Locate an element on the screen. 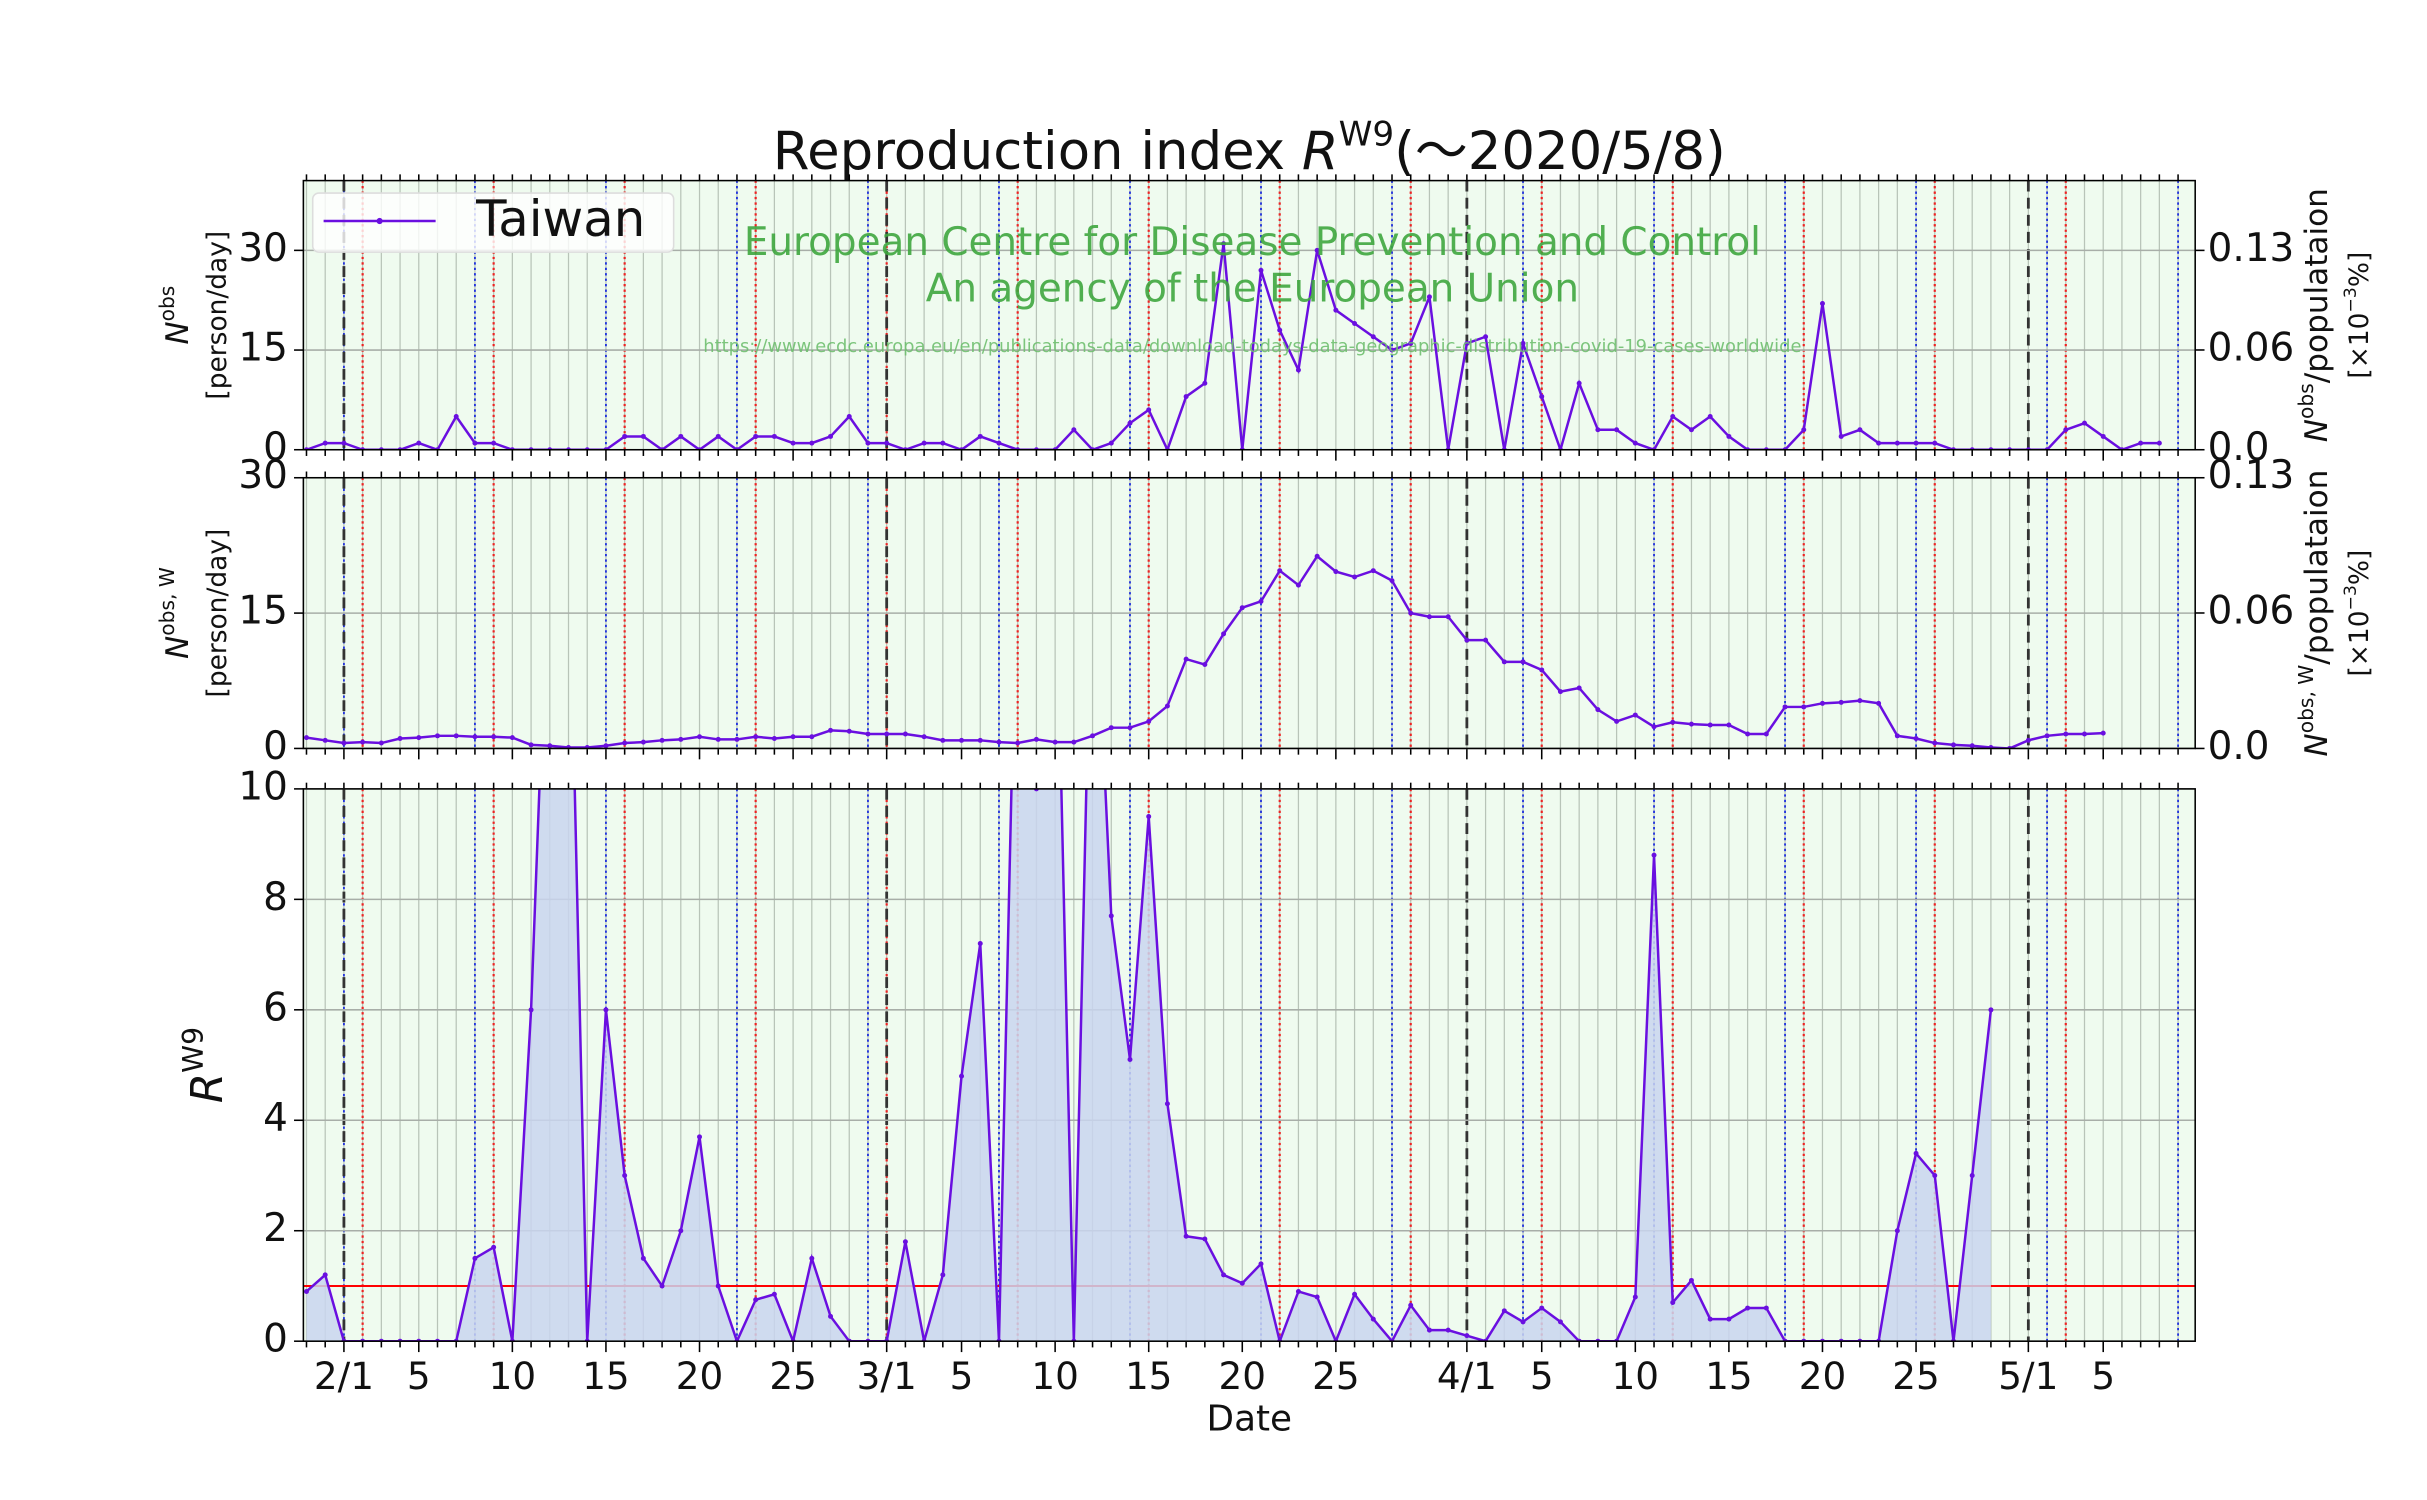 This screenshot has width=2427, height=1500. y-tick-label: 0 is located at coordinates (275, 746).